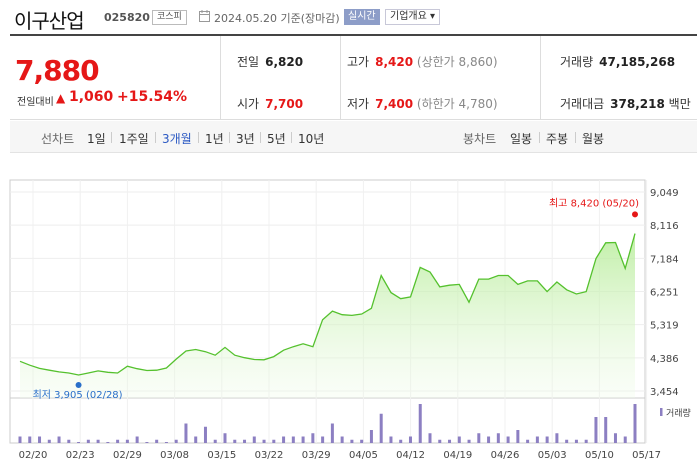 The height and width of the screenshot is (466, 697). I want to click on quote-date: 2024.05.20 기준(장마감), so click(277, 18).